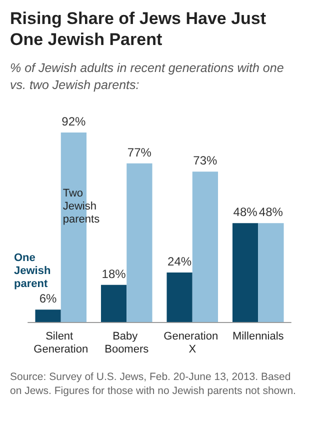  I want to click on data-label: 6%, so click(48, 299).